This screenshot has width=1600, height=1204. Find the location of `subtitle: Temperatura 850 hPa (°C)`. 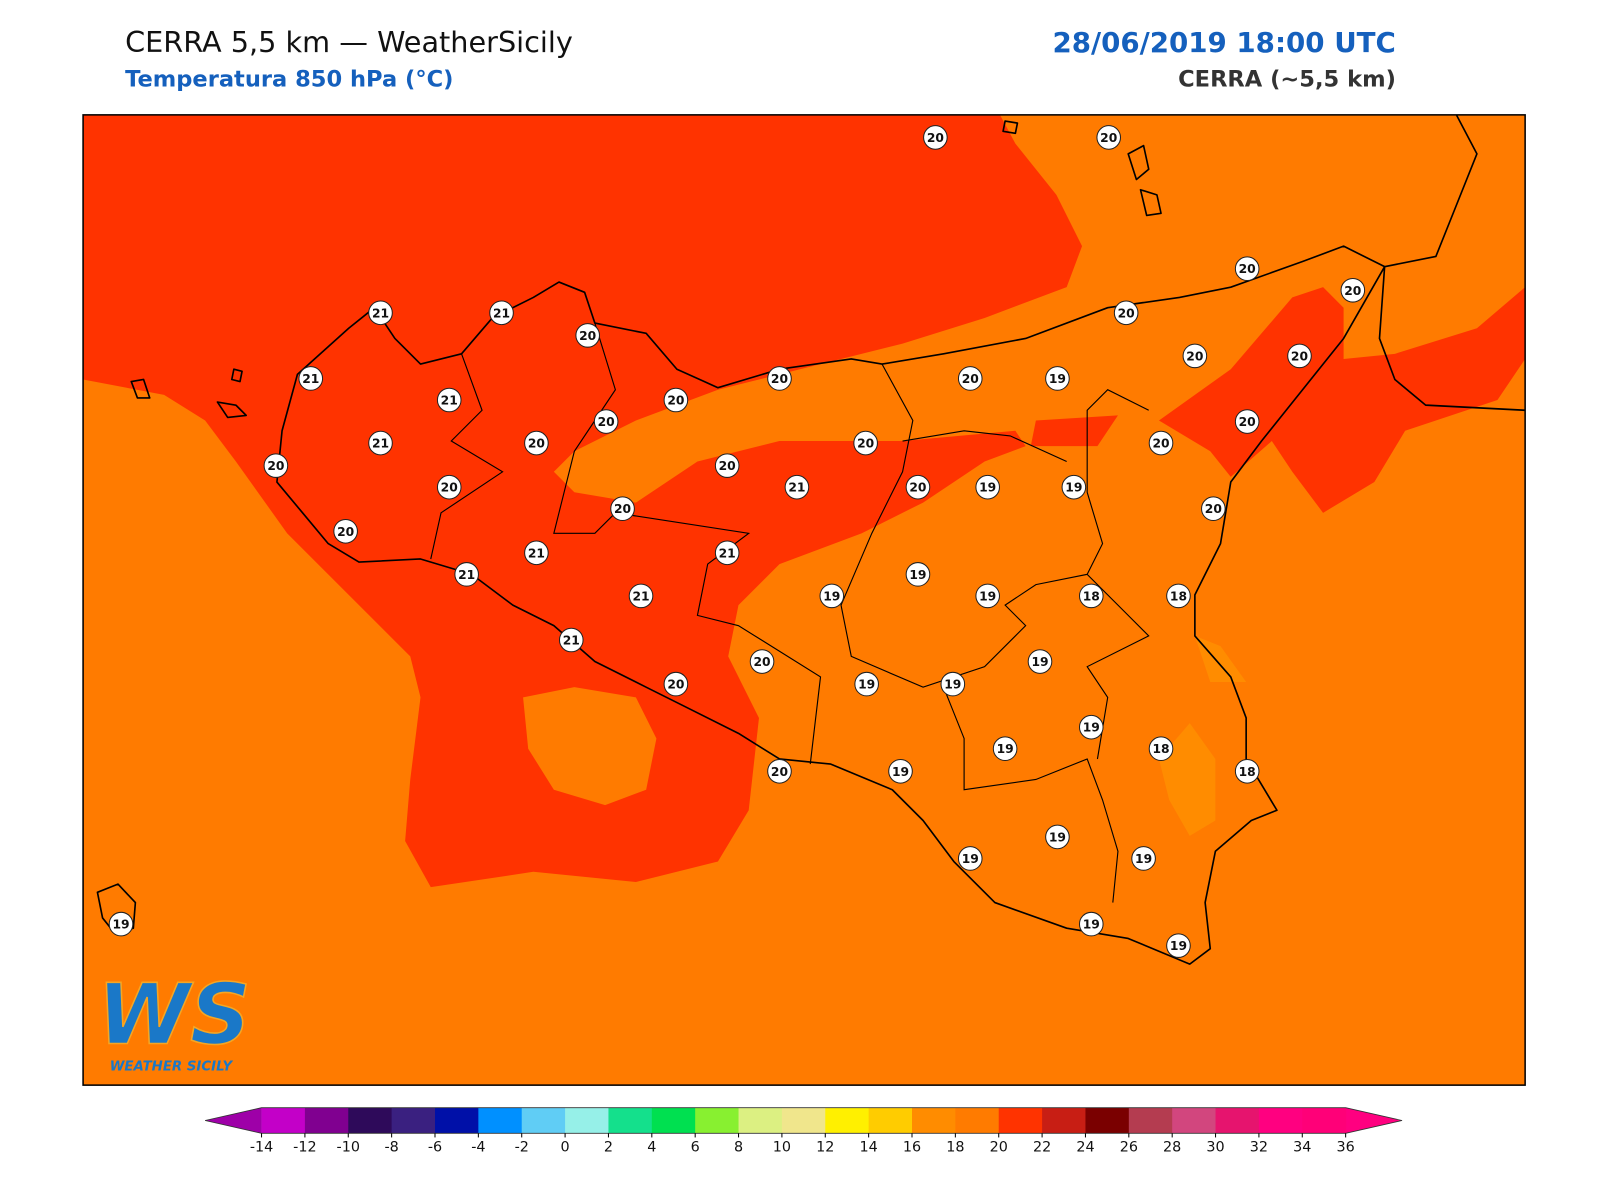

subtitle: Temperatura 850 hPa (°C) is located at coordinates (289, 80).